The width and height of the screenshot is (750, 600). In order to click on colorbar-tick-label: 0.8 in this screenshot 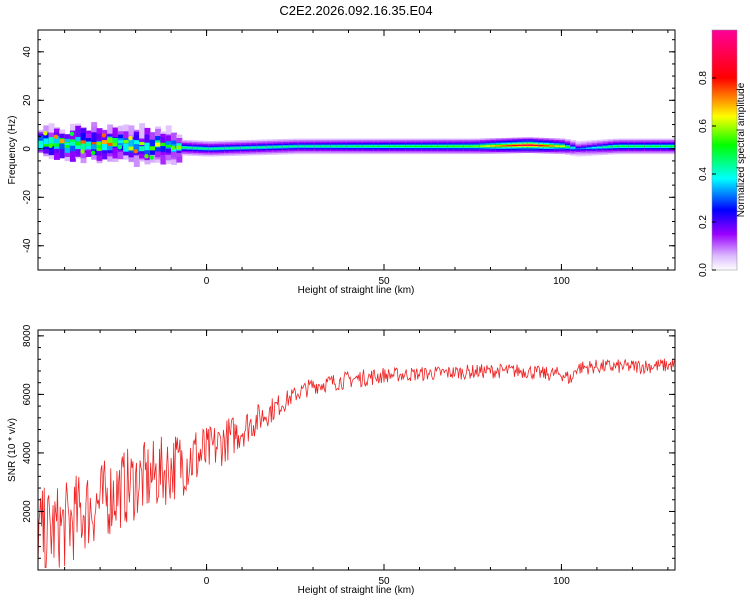, I will do `click(703, 78)`.